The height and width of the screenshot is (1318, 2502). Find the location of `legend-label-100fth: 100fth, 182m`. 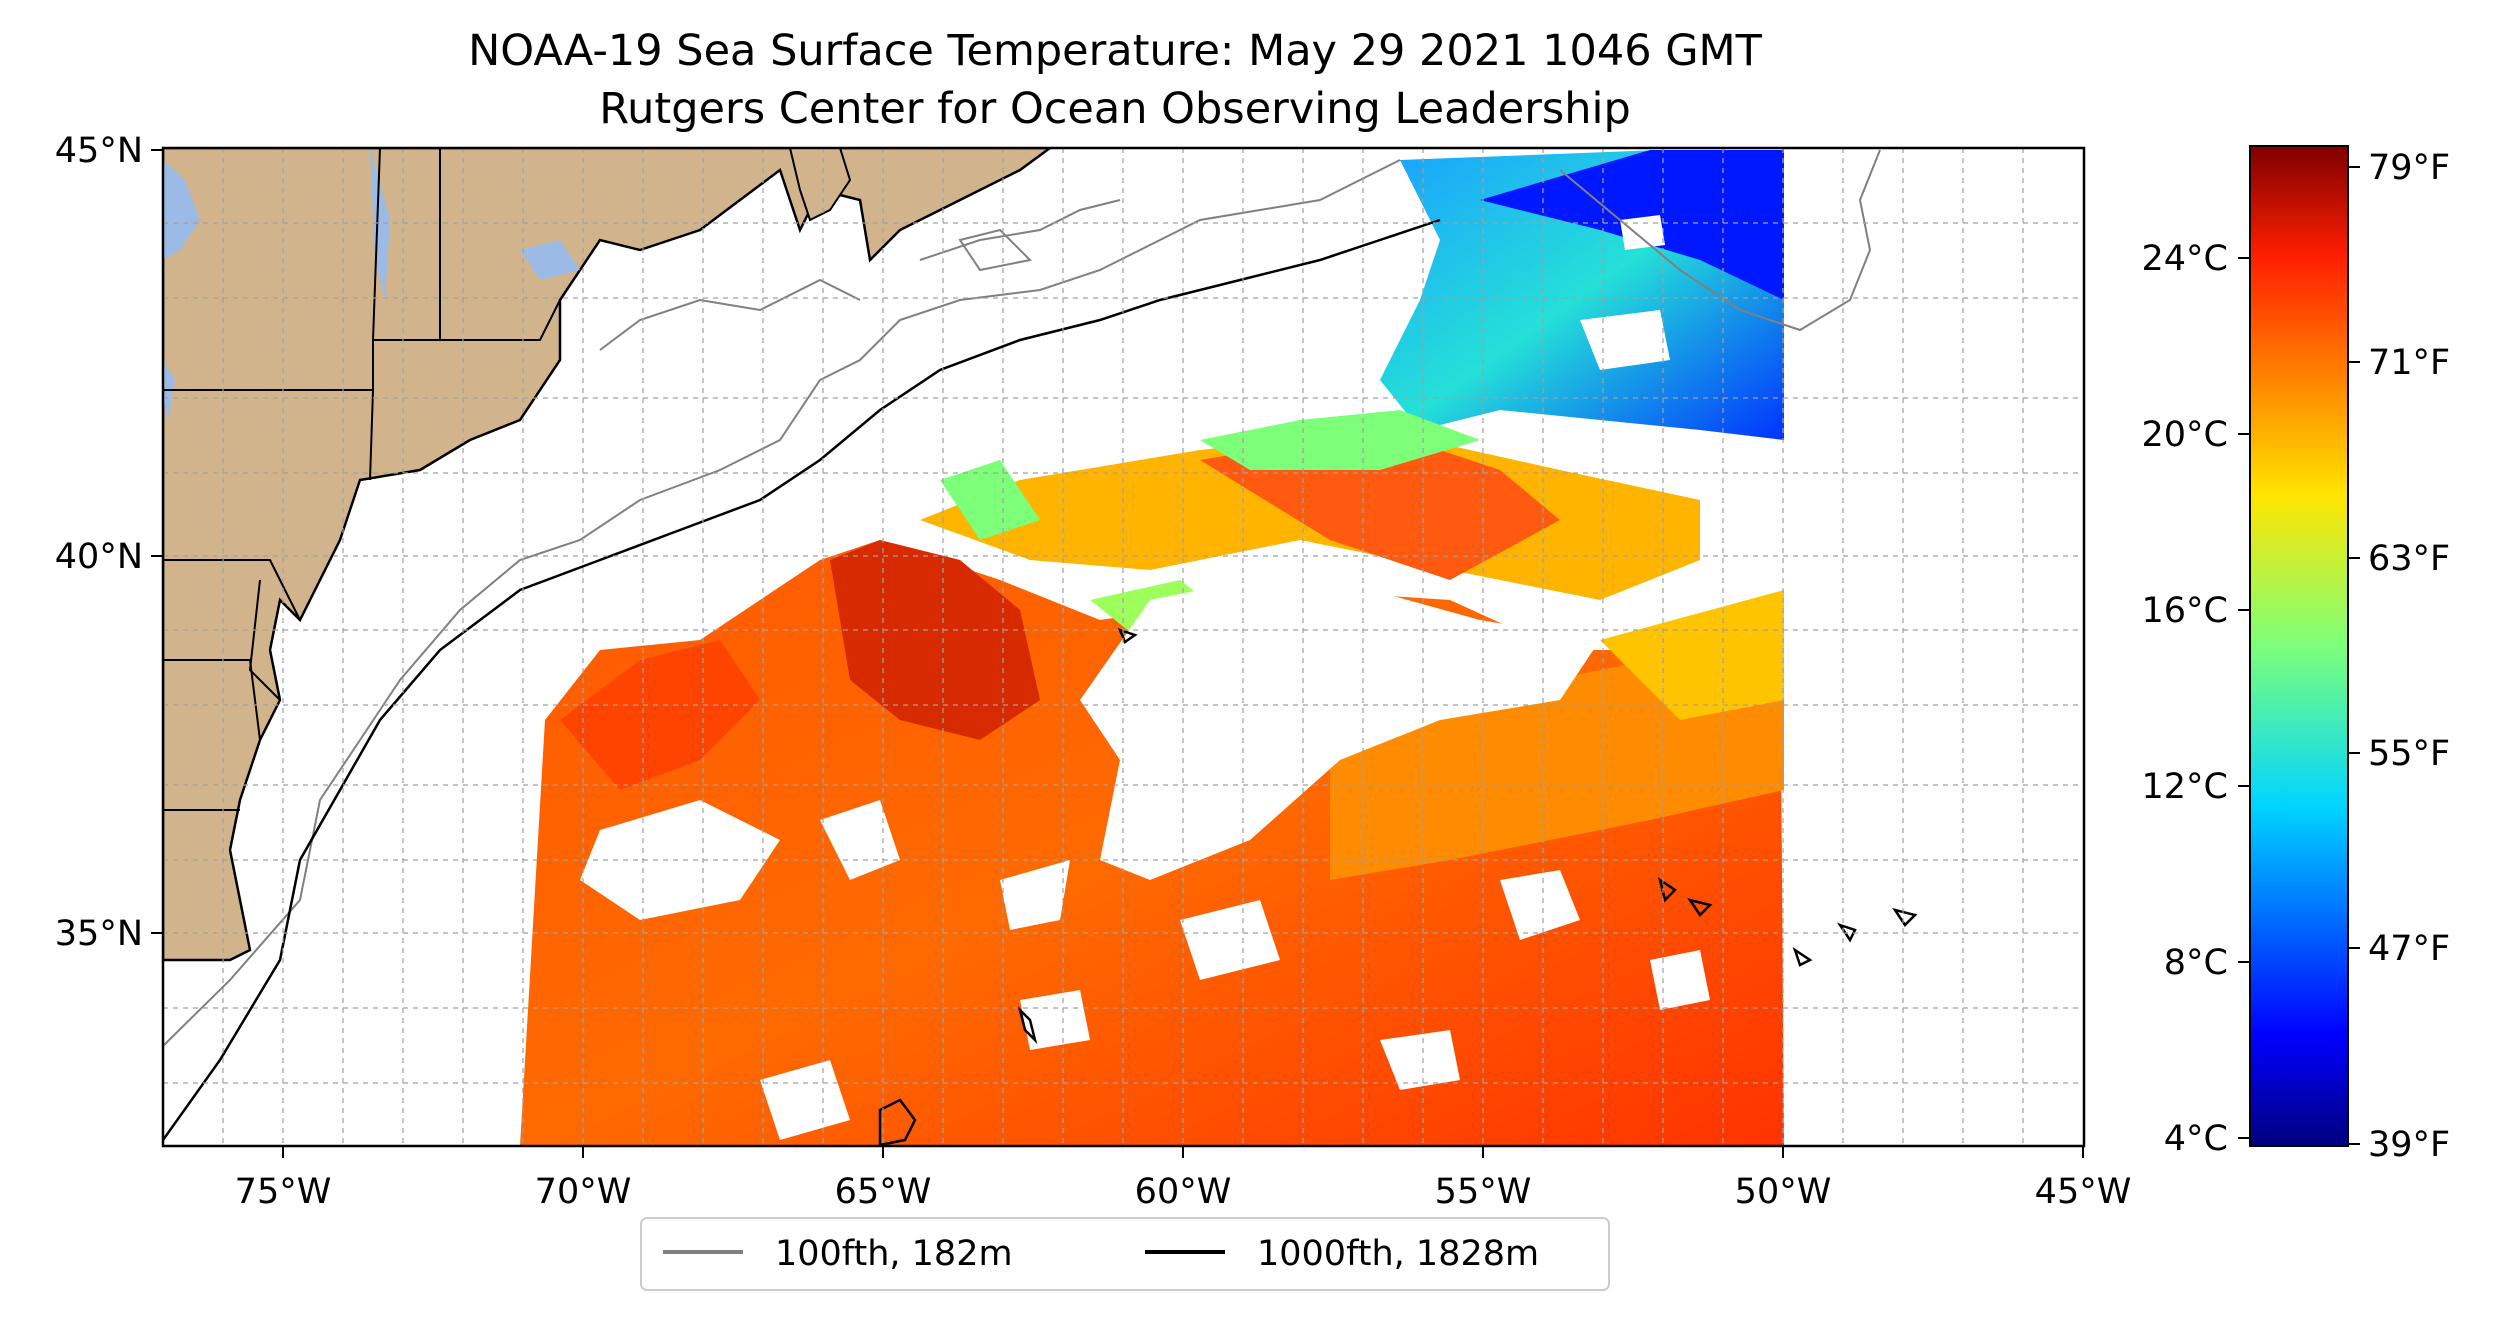

legend-label-100fth: 100fth, 182m is located at coordinates (894, 1254).